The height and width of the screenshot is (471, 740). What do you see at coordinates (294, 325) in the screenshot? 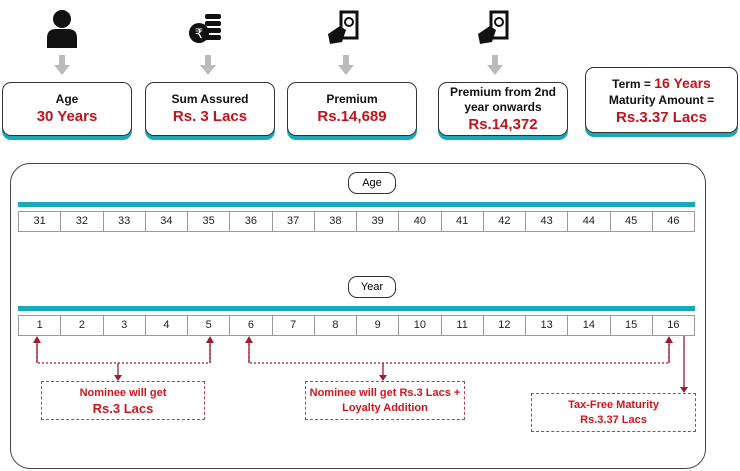
I see `year-cell: 7` at bounding box center [294, 325].